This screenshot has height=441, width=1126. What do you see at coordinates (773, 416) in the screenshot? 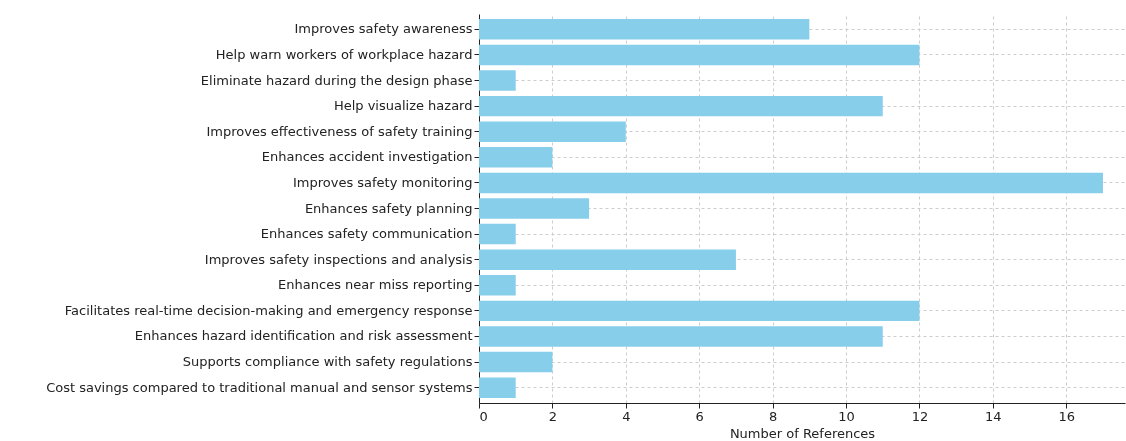
I see `x-tick-label: 8` at bounding box center [773, 416].